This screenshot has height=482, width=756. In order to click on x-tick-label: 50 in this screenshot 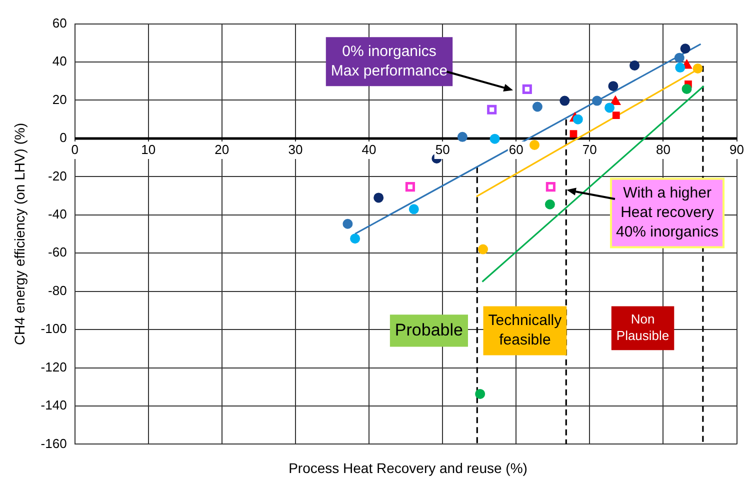, I will do `click(442, 149)`.